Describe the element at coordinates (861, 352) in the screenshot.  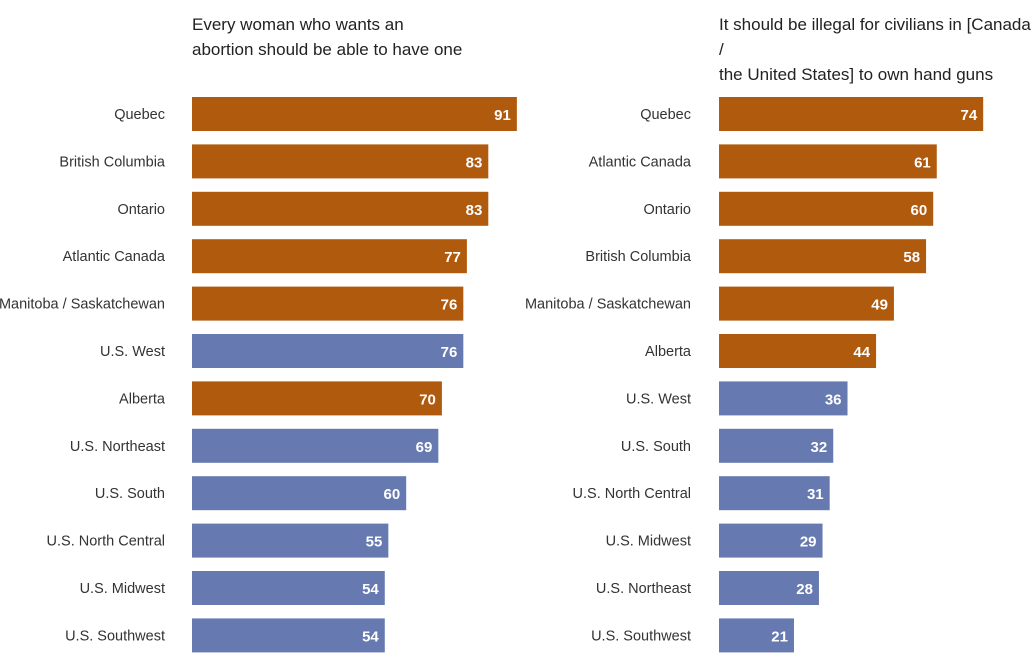
I see `value-label: 44` at that location.